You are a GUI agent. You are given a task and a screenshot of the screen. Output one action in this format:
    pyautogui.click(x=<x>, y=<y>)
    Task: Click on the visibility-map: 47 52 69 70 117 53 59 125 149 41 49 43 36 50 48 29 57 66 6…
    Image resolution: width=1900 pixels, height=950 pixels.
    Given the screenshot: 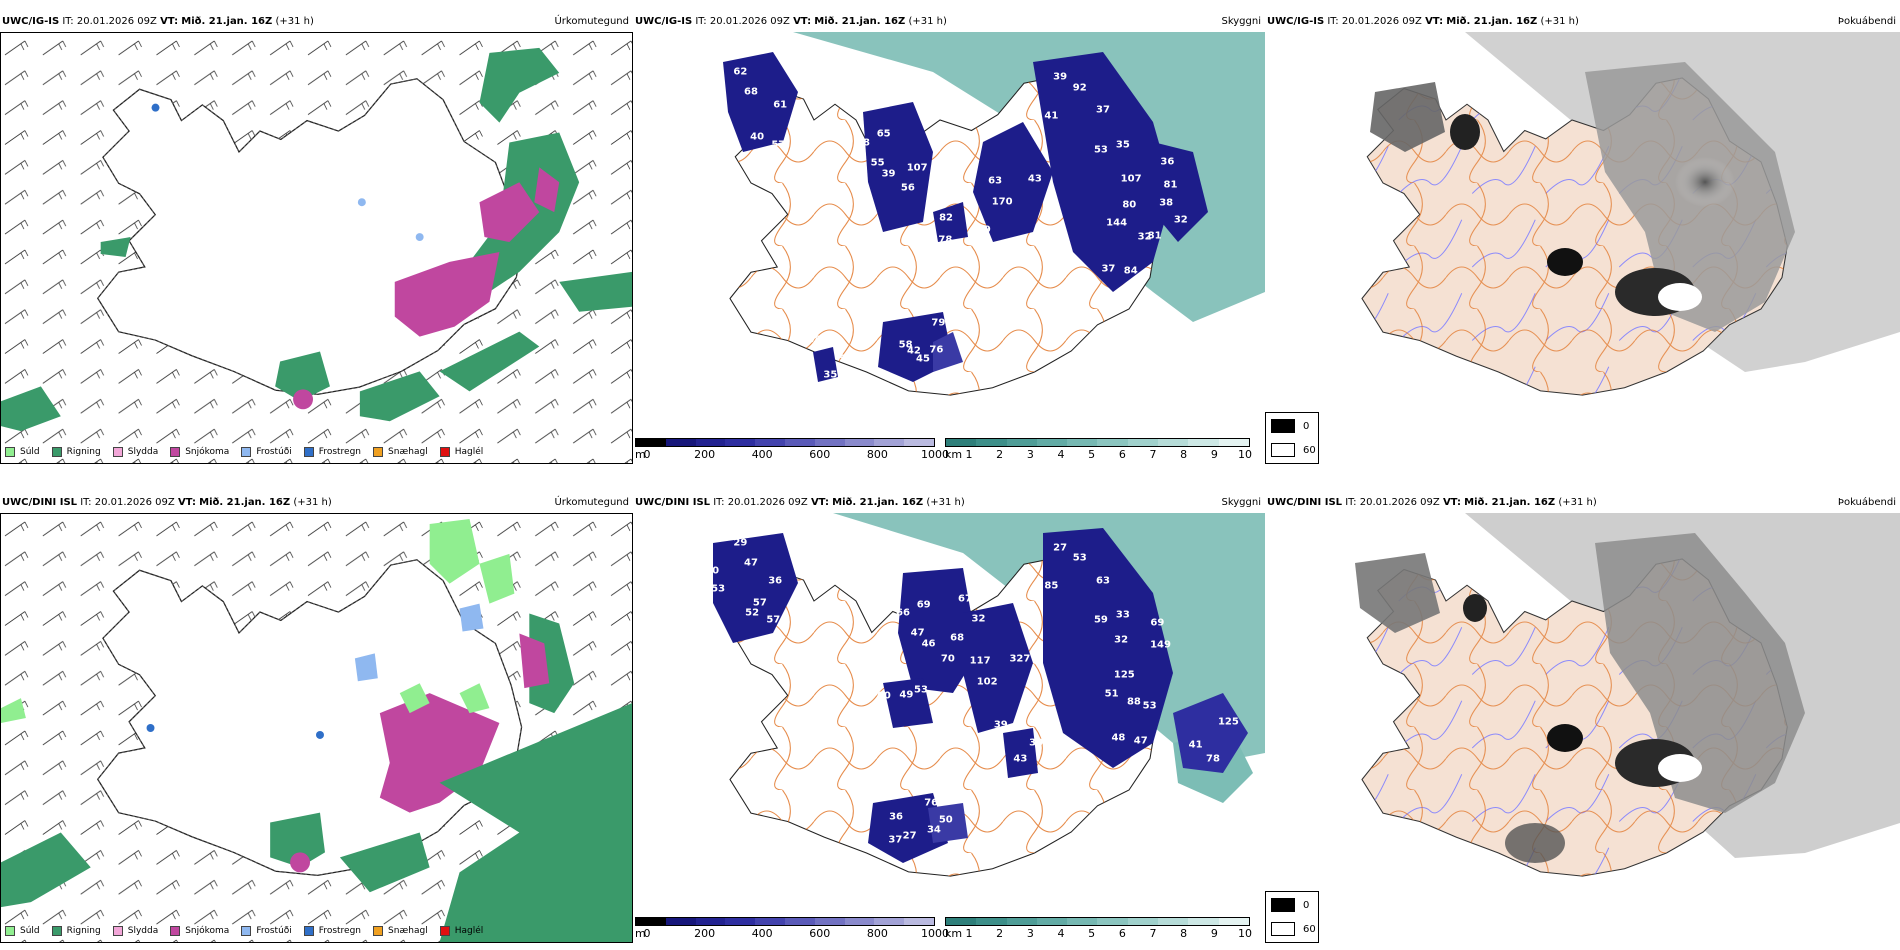 What is the action you would take?
    pyautogui.click(x=949, y=707)
    